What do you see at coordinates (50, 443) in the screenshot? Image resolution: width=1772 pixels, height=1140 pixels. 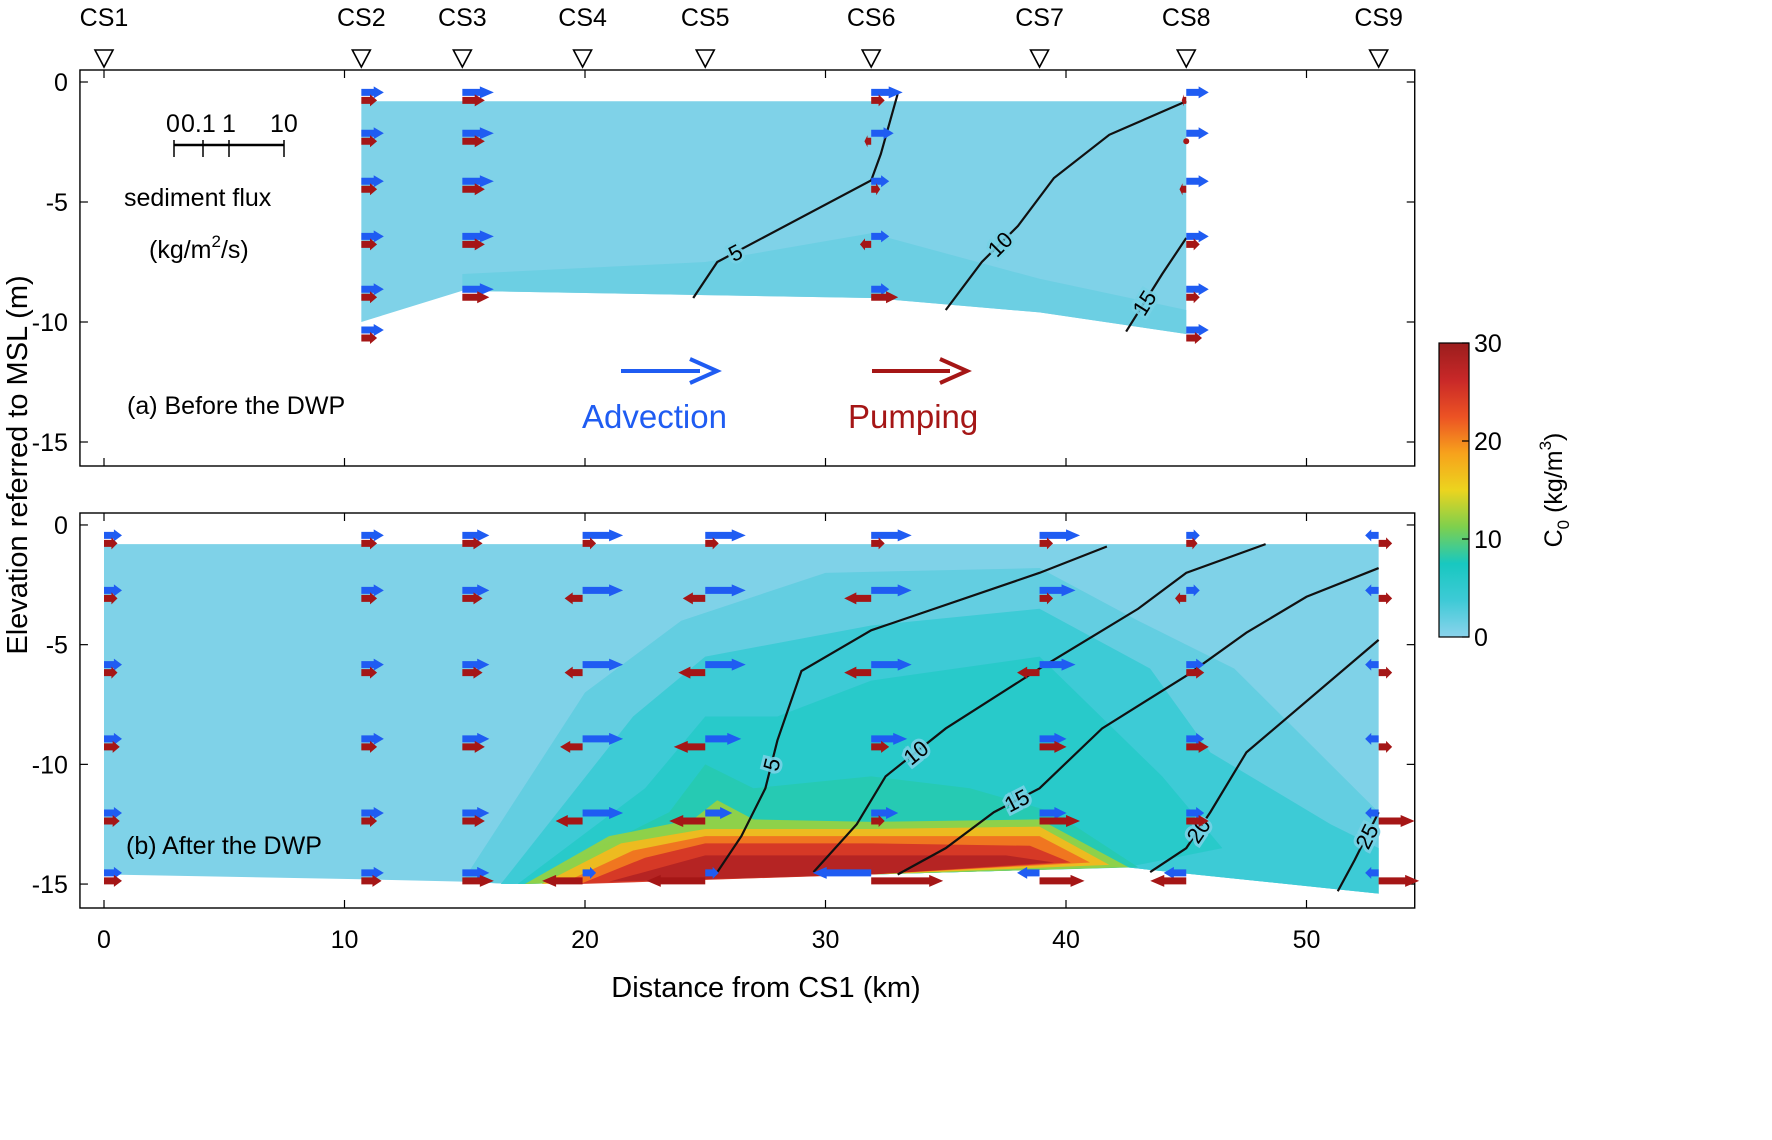 I see `y-tick-label: -15` at bounding box center [50, 443].